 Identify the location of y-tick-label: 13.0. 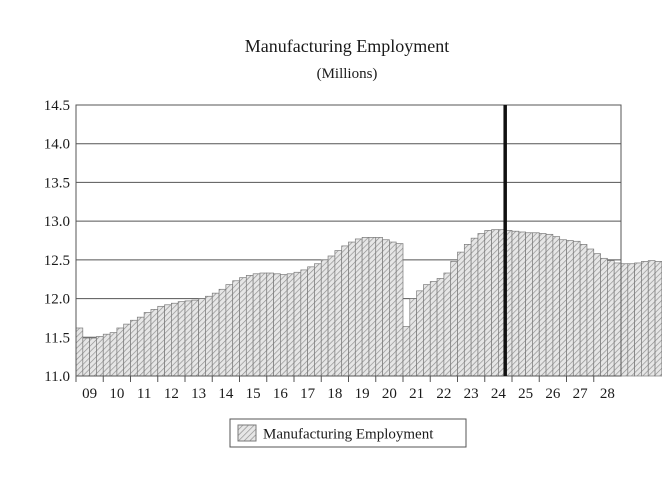
(57, 222).